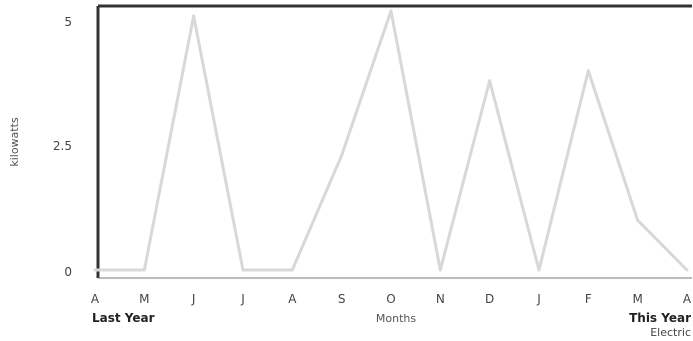  I want to click on x-tick-label: O, so click(390, 299).